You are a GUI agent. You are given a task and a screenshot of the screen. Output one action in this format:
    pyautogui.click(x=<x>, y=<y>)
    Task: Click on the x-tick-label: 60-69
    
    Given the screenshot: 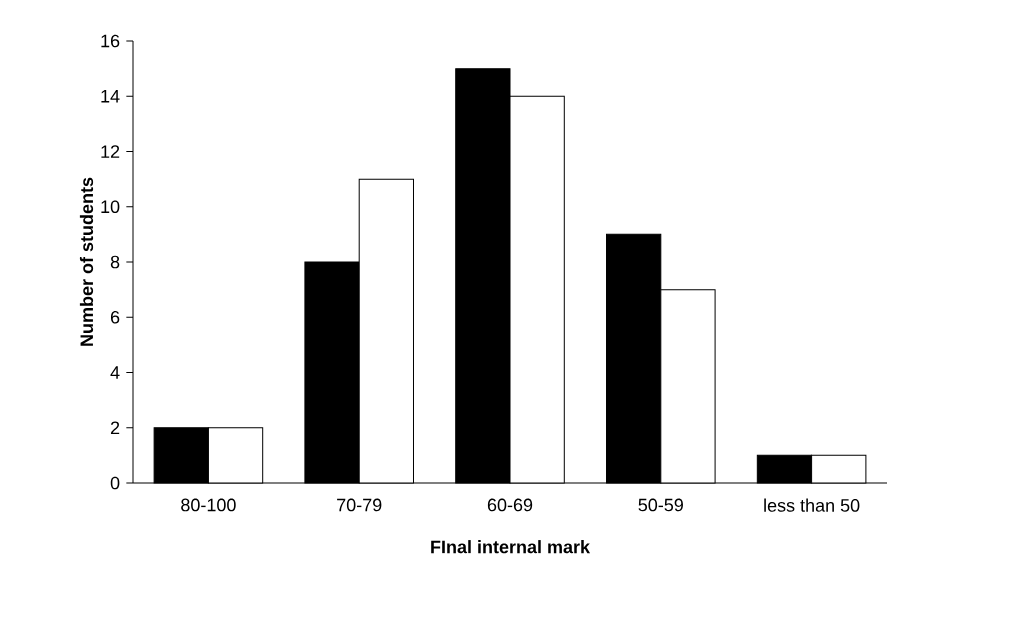 What is the action you would take?
    pyautogui.click(x=510, y=505)
    